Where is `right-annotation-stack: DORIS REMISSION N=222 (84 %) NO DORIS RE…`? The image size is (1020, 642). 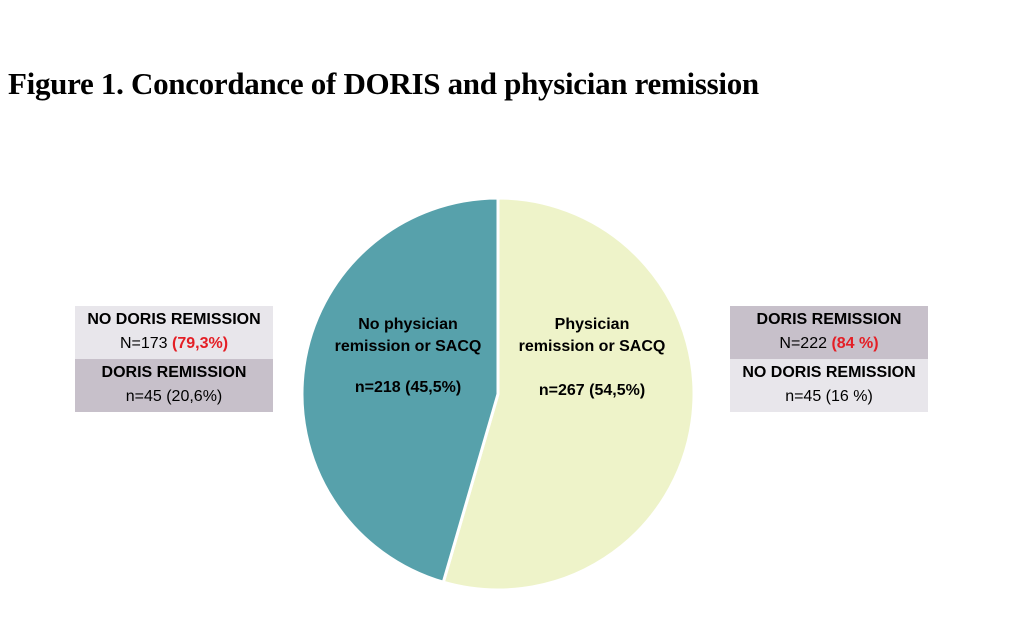
right-annotation-stack: DORIS REMISSION N=222 (84 %) NO DORIS RE… is located at coordinates (829, 359).